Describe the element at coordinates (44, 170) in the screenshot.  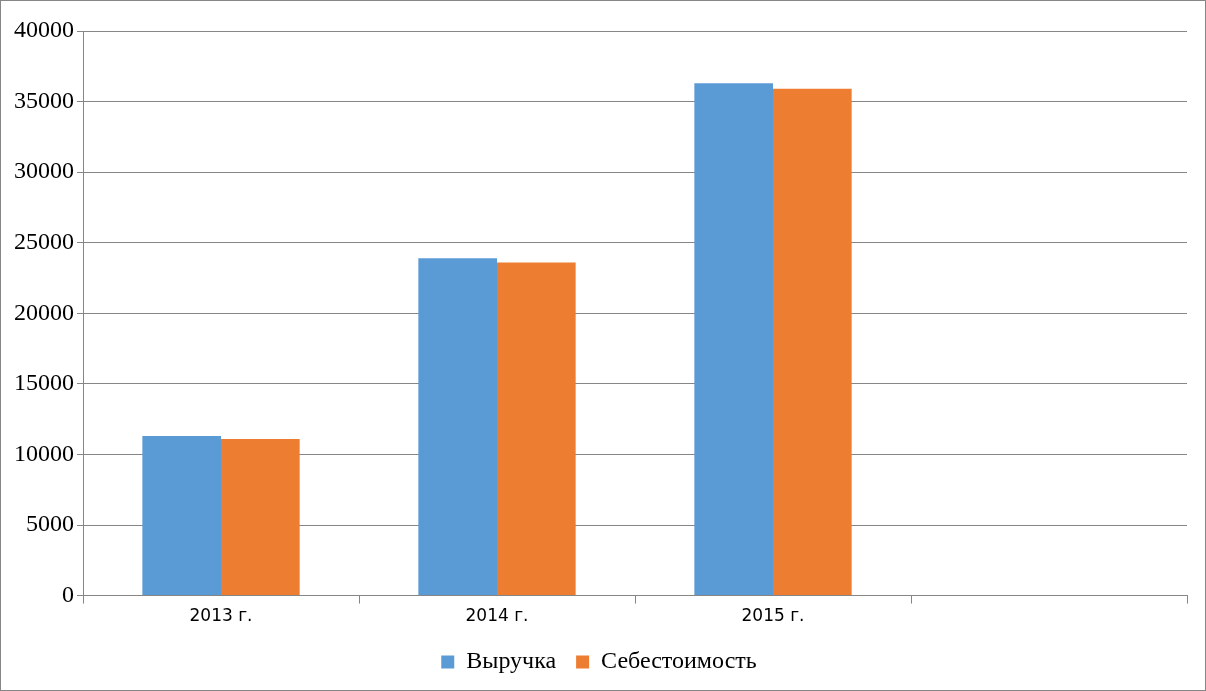
I see `y-tick-label: 30000` at that location.